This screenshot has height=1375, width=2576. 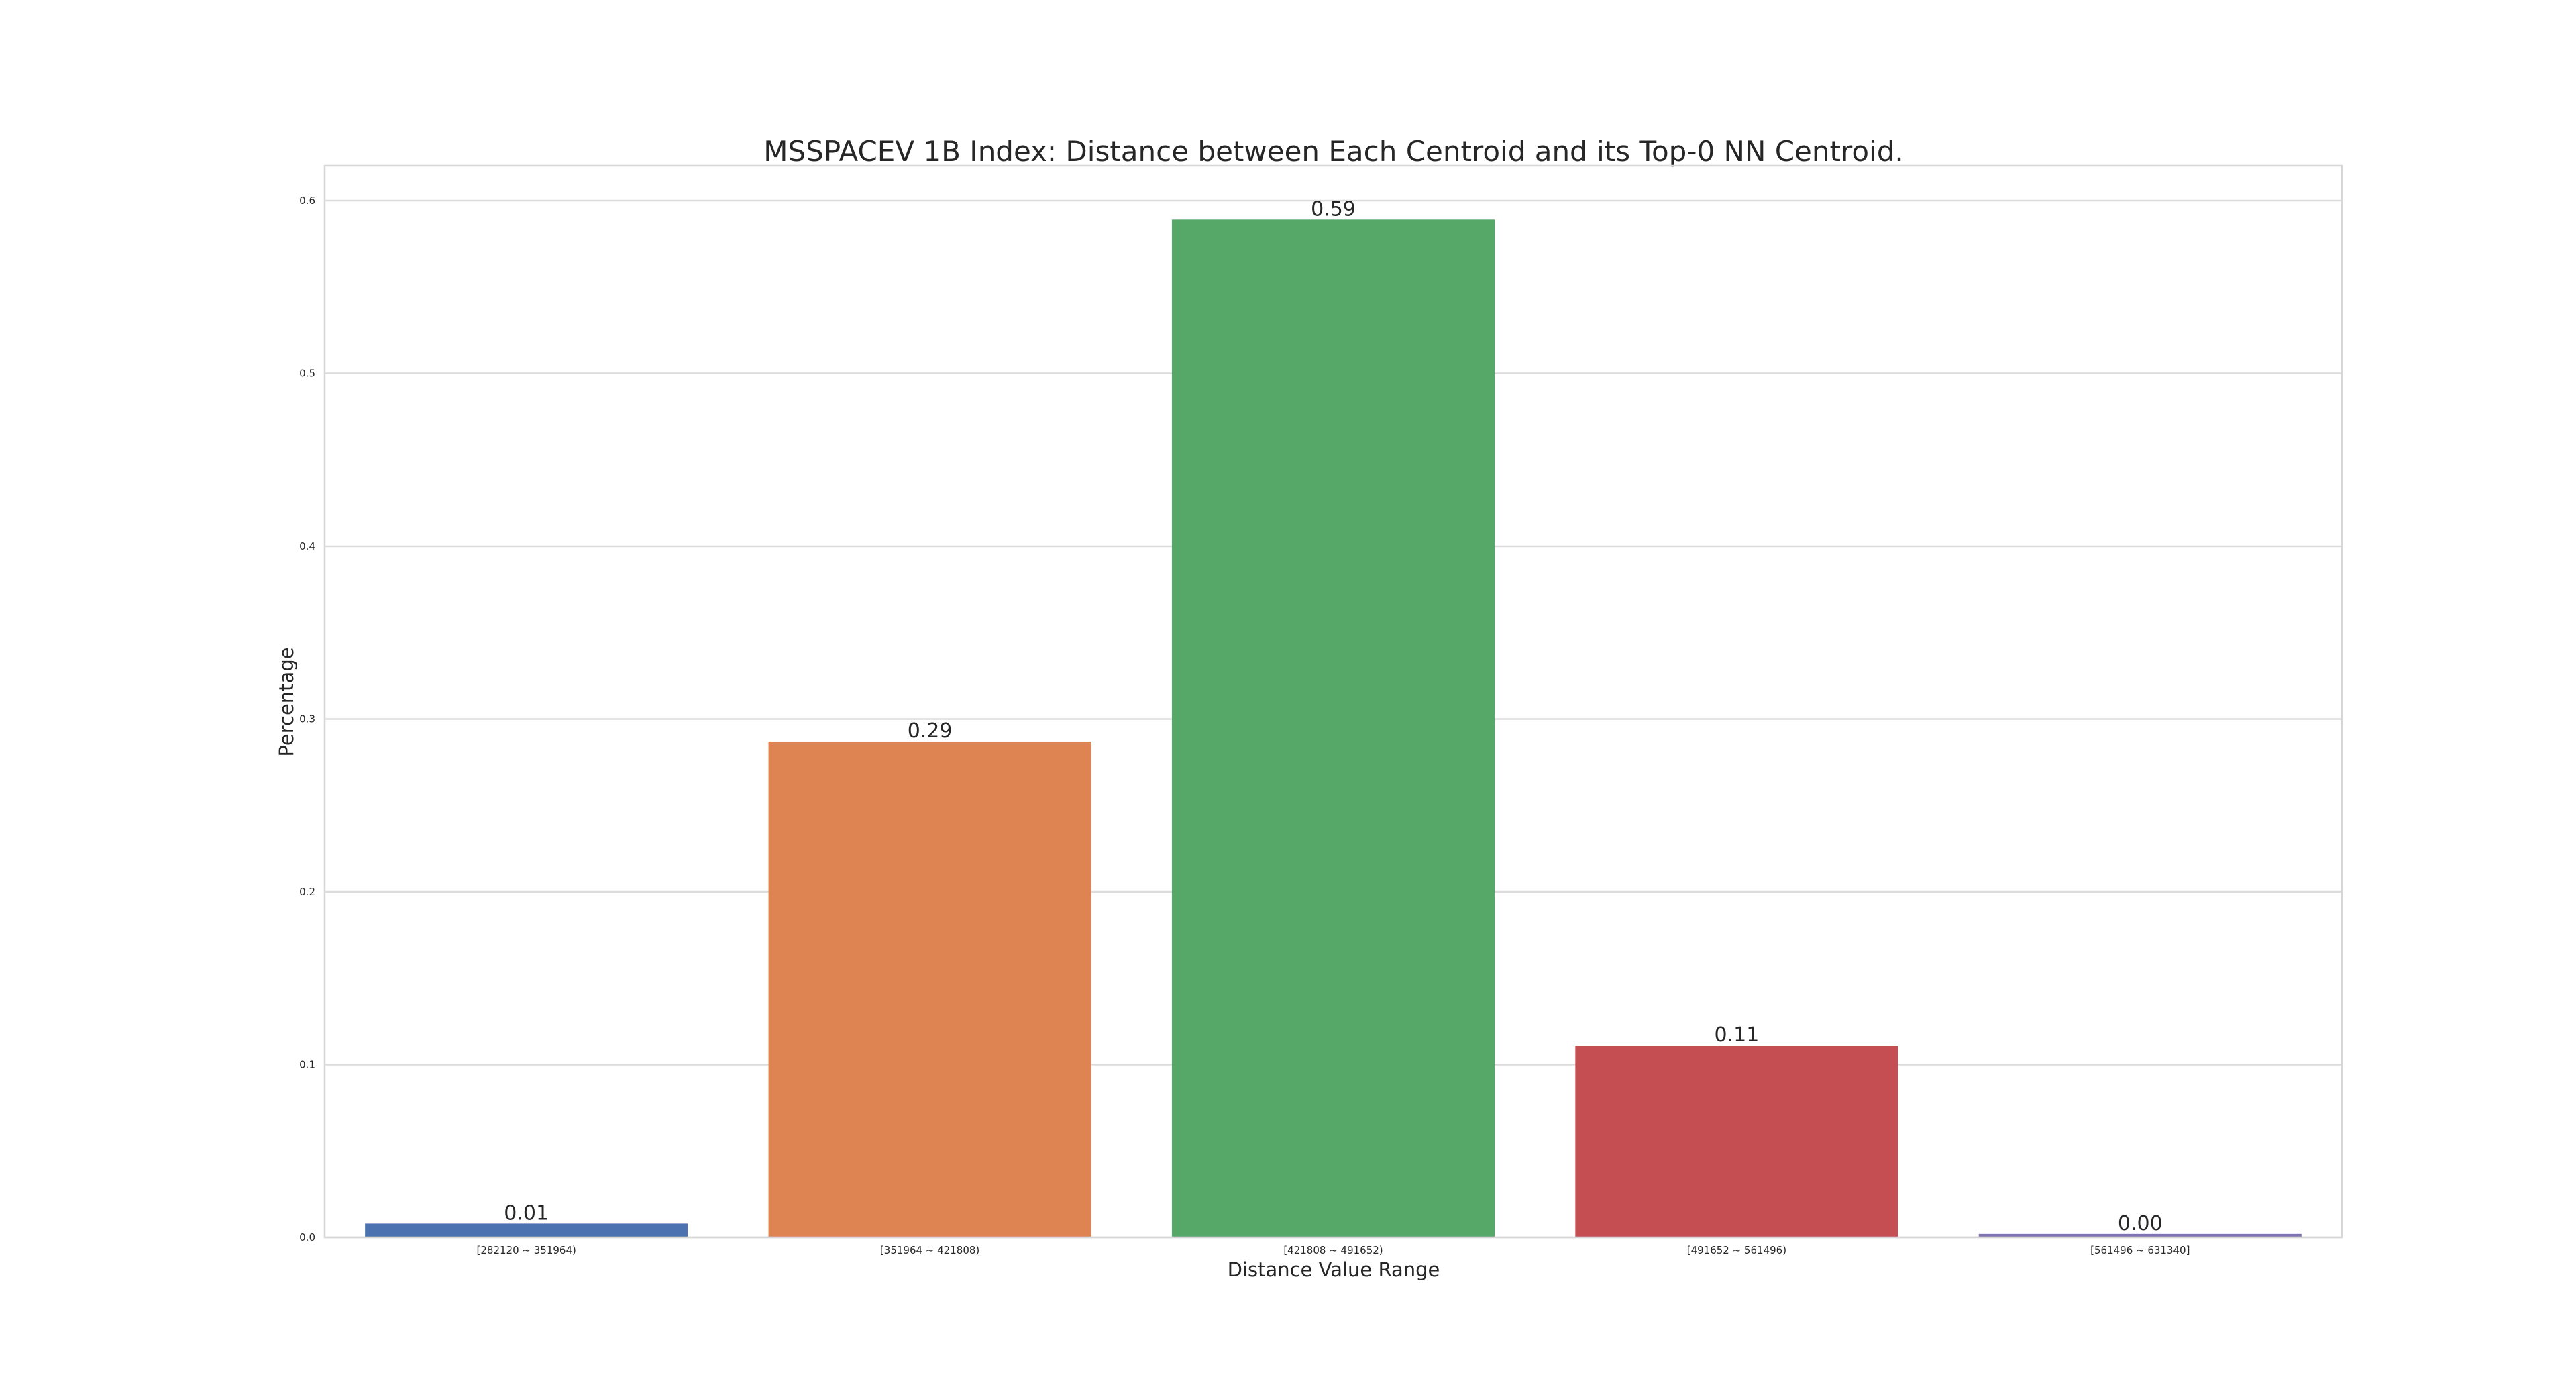 I want to click on x-tick-label: [282120 ~ 351964), so click(x=526, y=1250).